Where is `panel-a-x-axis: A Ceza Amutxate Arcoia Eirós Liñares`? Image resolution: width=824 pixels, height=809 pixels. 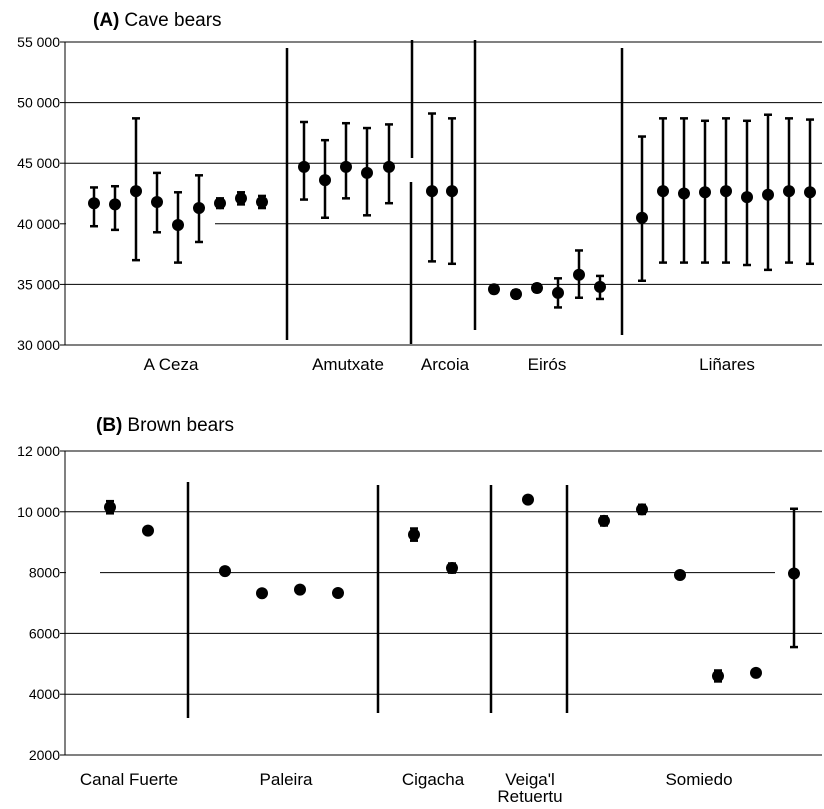 panel-a-x-axis: A Ceza Amutxate Arcoia Eirós Liñares is located at coordinates (449, 364).